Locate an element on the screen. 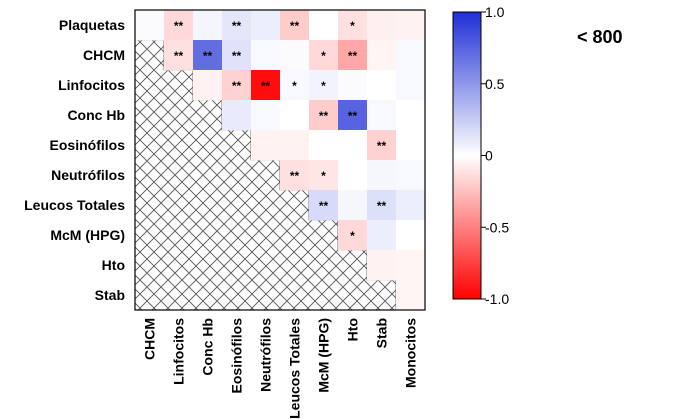 The width and height of the screenshot is (700, 420). colorbar-tick-label: 0.5 is located at coordinates (495, 84).